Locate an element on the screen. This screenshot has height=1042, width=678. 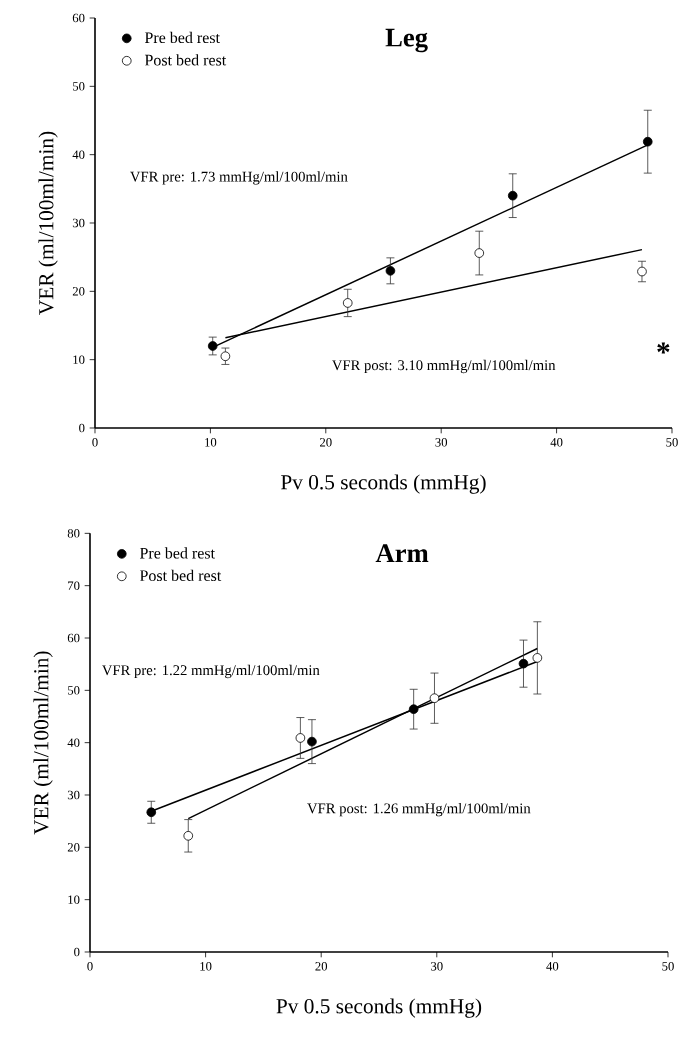
annotation: VFR pre: 1.73 mmHg/ml/100ml/min is located at coordinates (239, 178).